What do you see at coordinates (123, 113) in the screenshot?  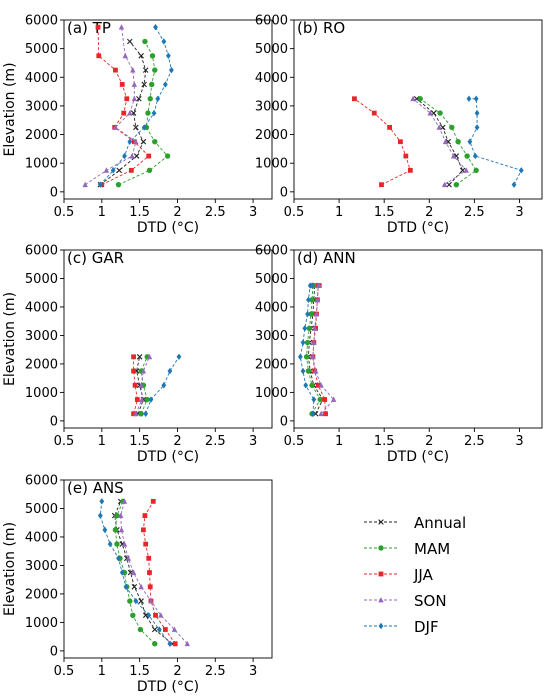 I see `series-annual` at bounding box center [123, 113].